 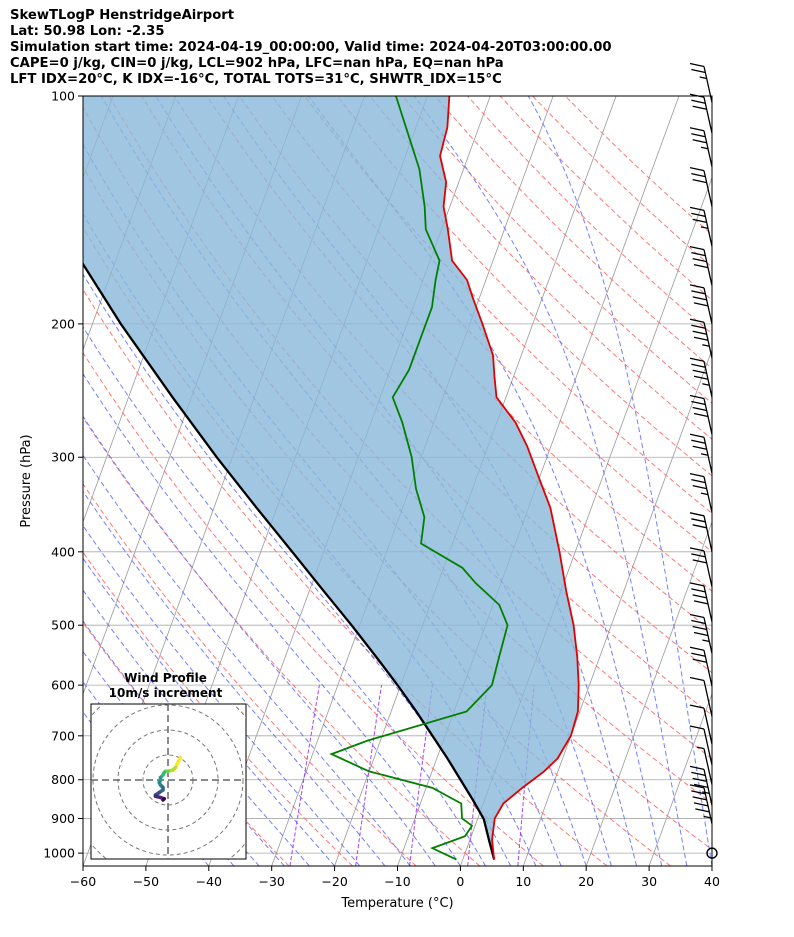 I want to click on y-tick-label: 700, so click(x=63, y=735).